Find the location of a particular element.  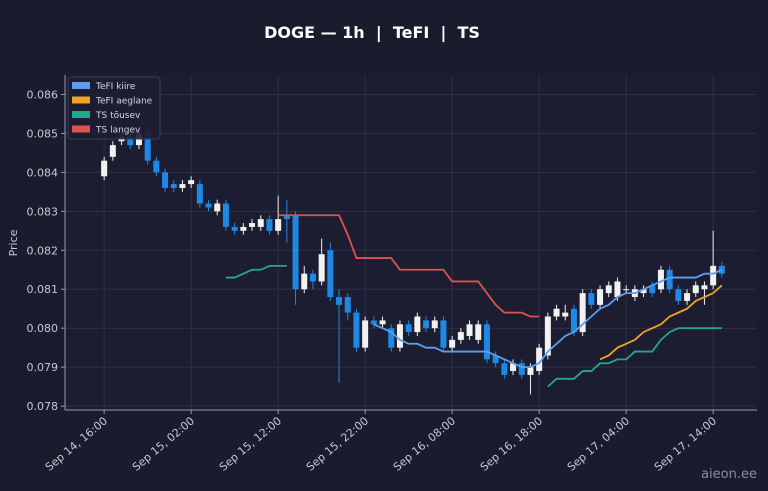

y-tick-label: 0.081 is located at coordinates (43, 289).